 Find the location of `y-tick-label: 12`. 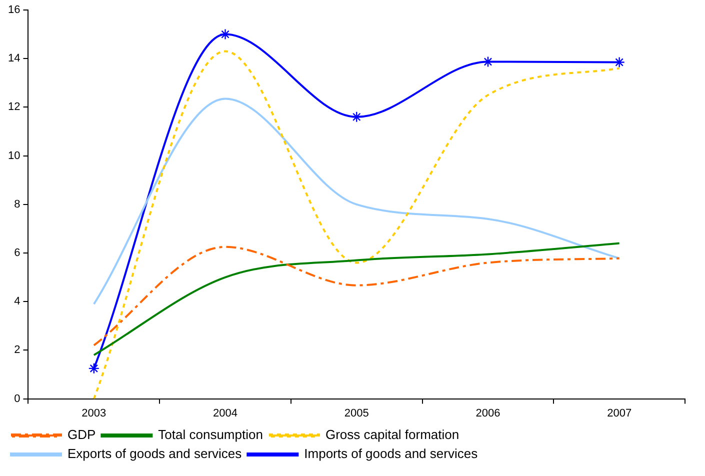

y-tick-label: 12 is located at coordinates (14, 107).